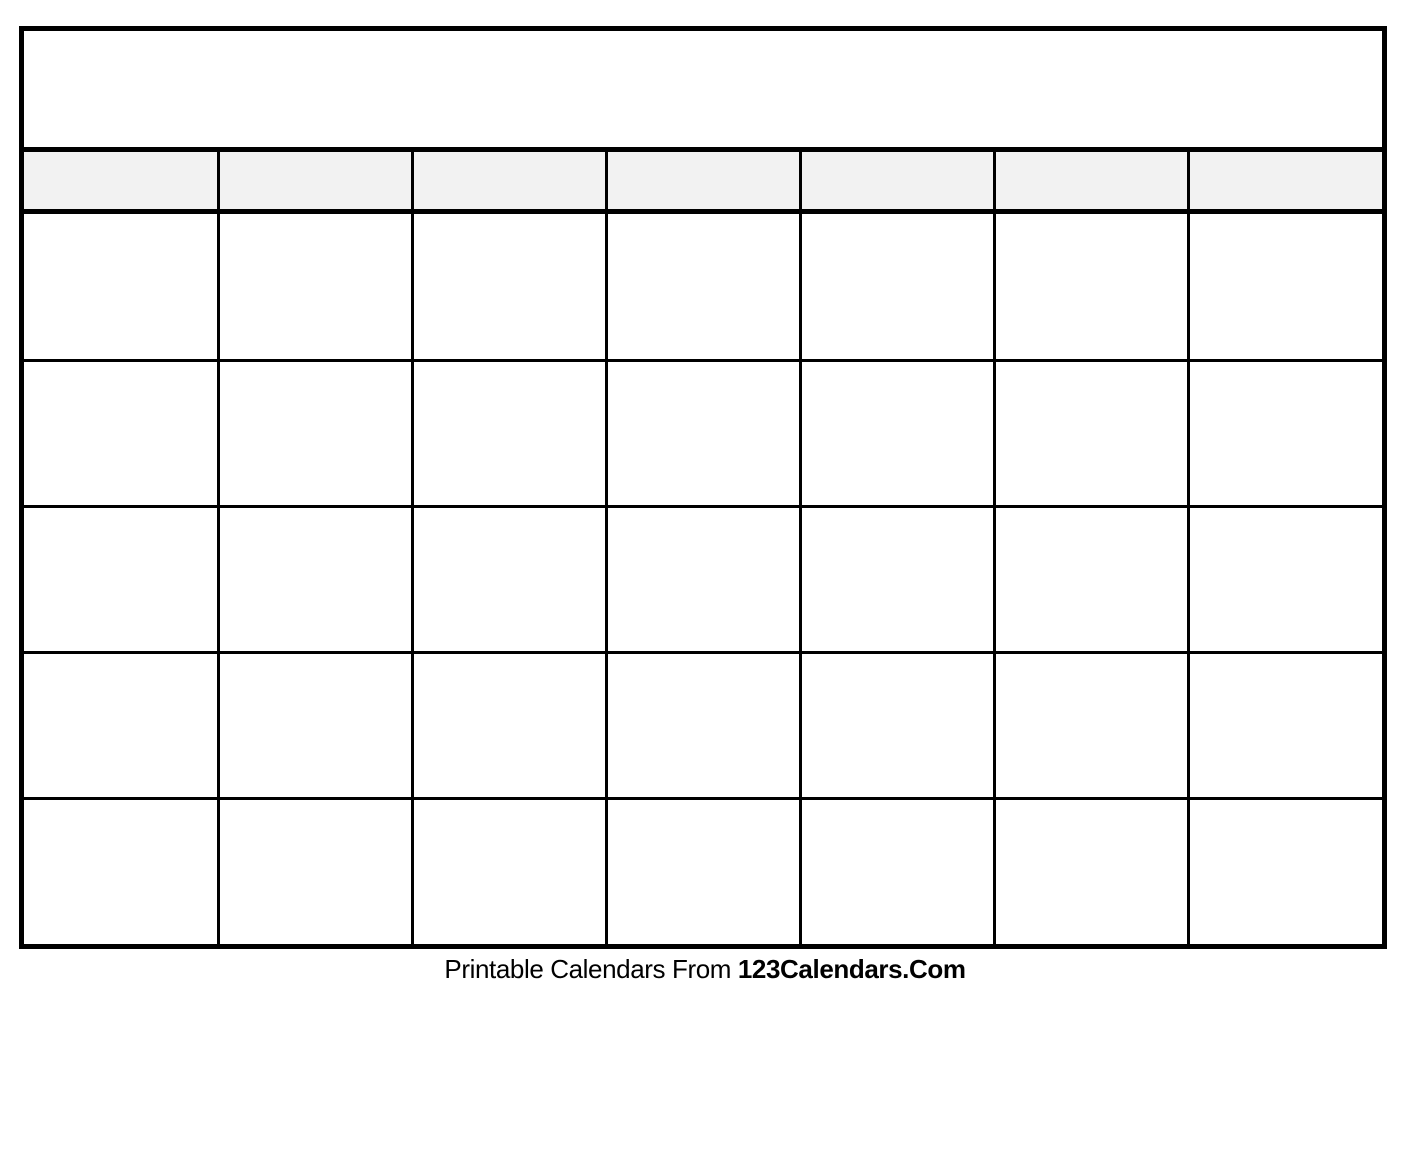  I want to click on weekday-header-row, so click(703, 180).